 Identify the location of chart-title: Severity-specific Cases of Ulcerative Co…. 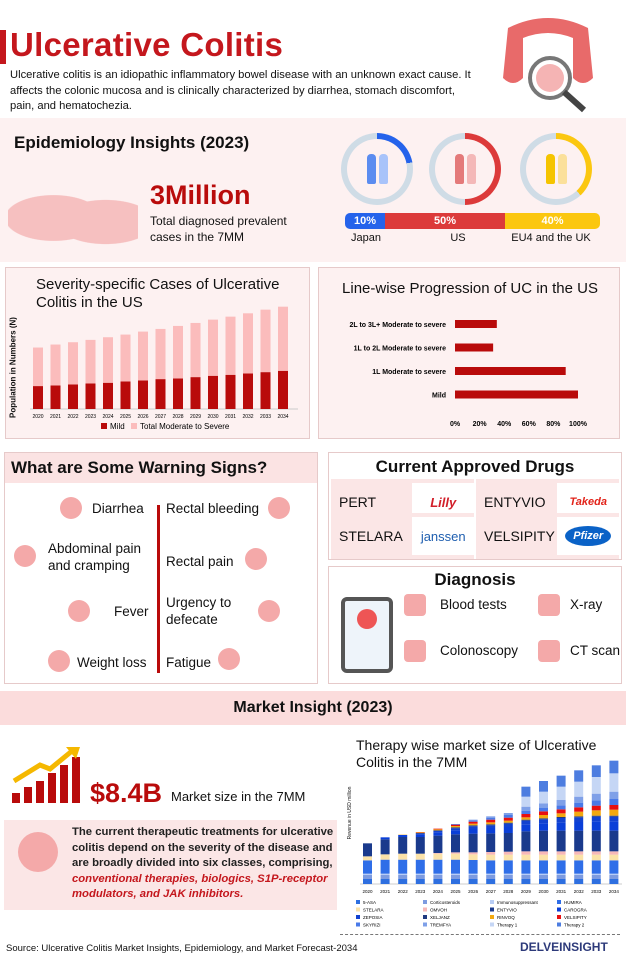
(158, 293).